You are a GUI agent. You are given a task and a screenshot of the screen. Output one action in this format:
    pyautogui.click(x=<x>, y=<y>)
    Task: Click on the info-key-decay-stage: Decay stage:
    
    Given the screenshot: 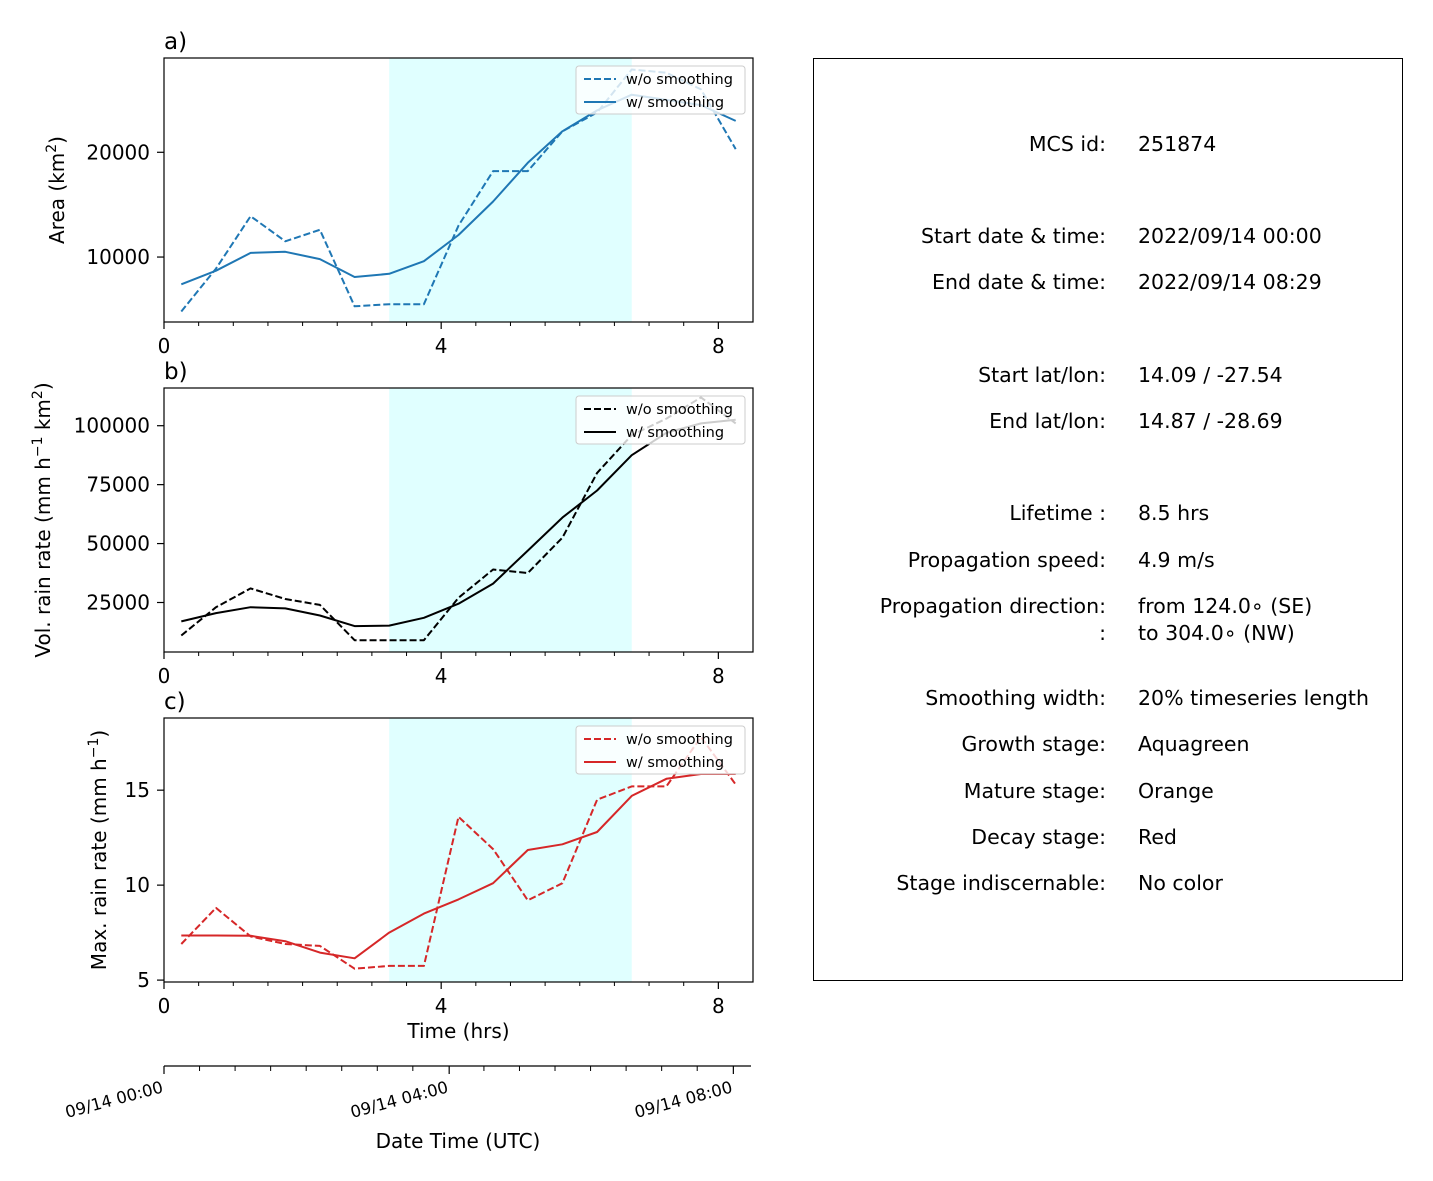 What is the action you would take?
    pyautogui.click(x=1038, y=837)
    